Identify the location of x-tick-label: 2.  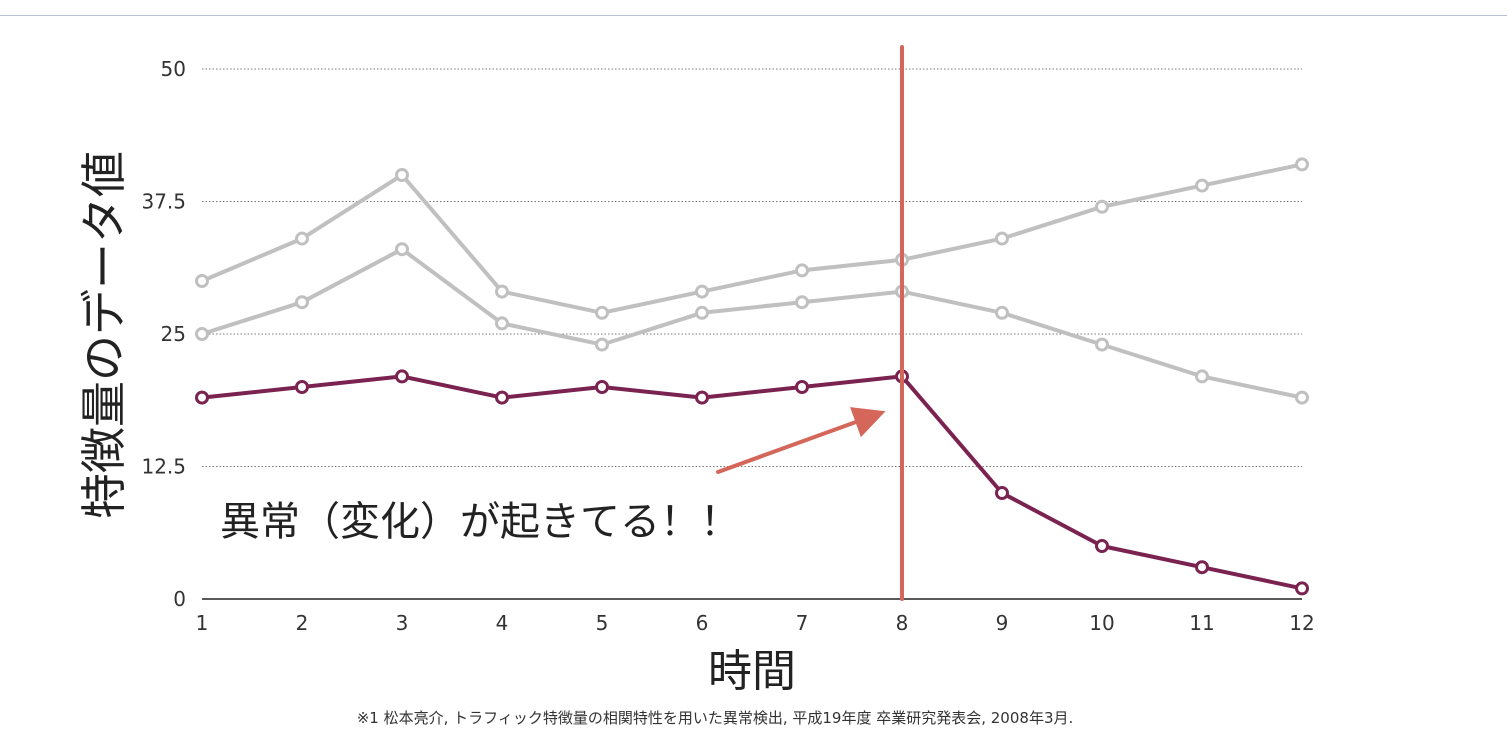
(302, 623).